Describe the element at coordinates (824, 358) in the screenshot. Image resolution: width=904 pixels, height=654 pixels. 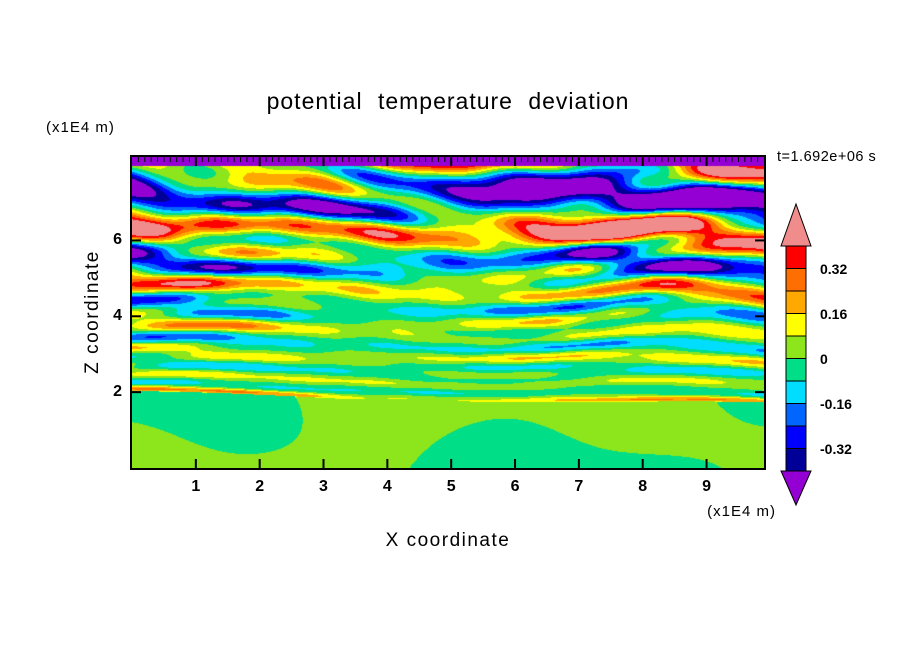
I see `colorbar-label: 0` at that location.